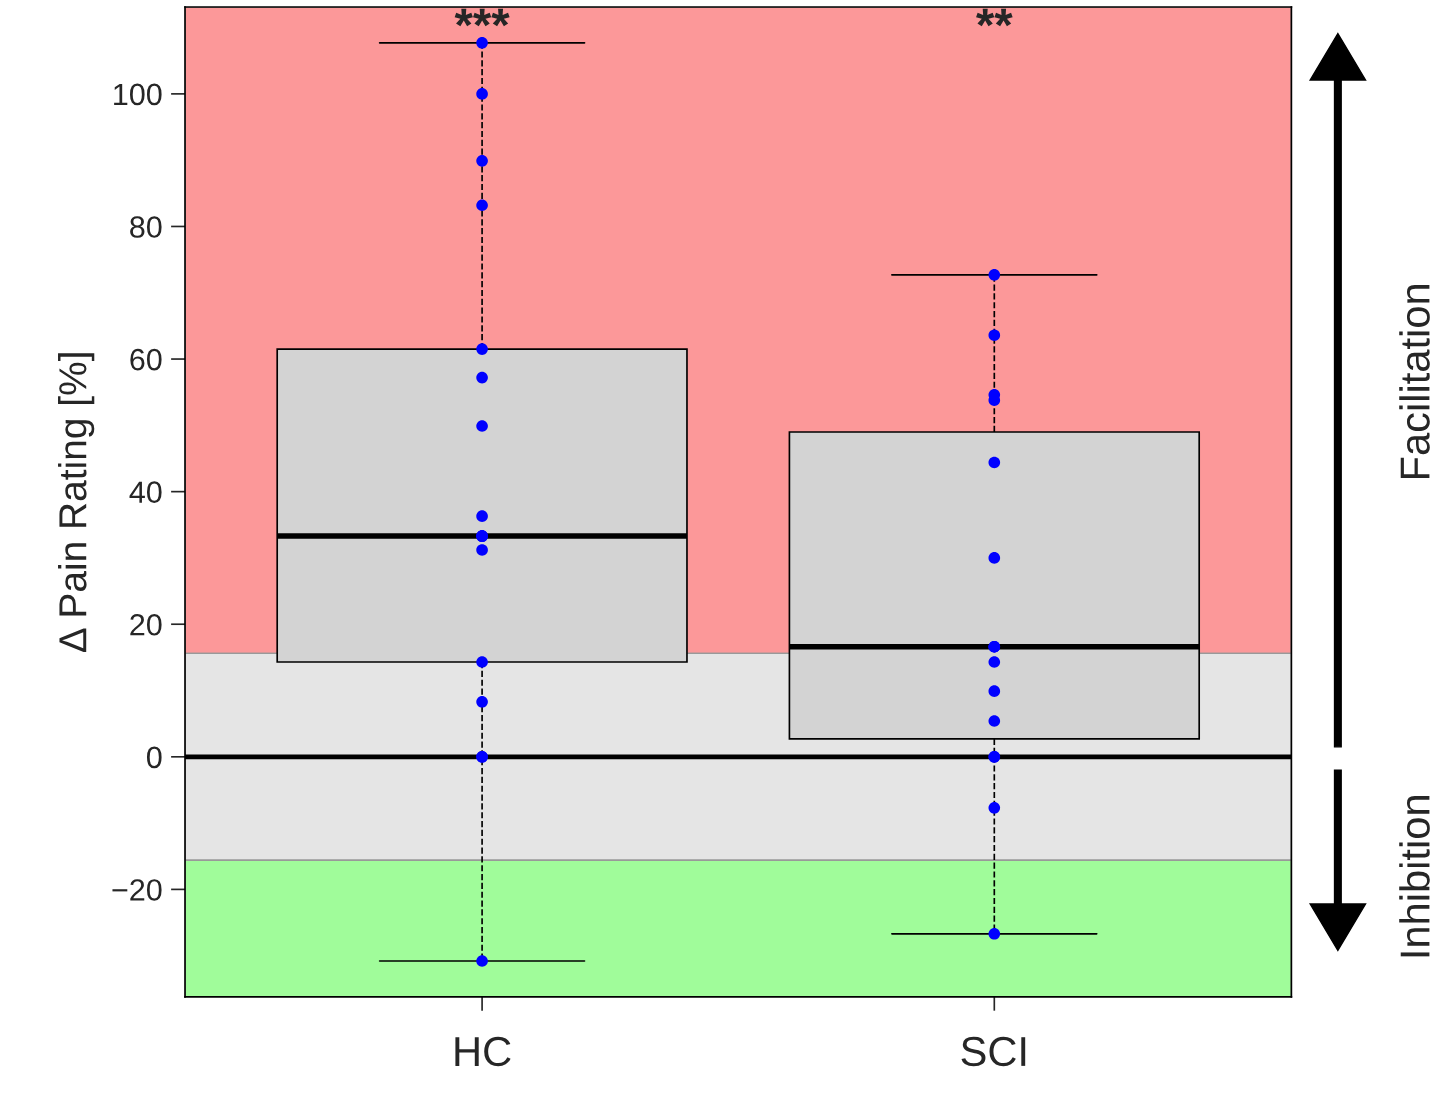 This screenshot has width=1451, height=1099. I want to click on annotation: **, so click(994, 17).